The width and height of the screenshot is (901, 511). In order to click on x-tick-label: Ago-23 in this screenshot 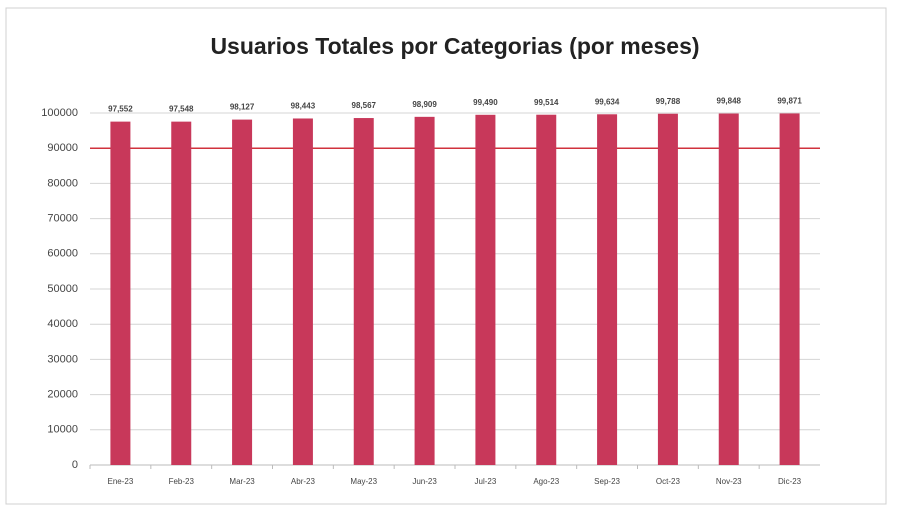, I will do `click(546, 481)`.